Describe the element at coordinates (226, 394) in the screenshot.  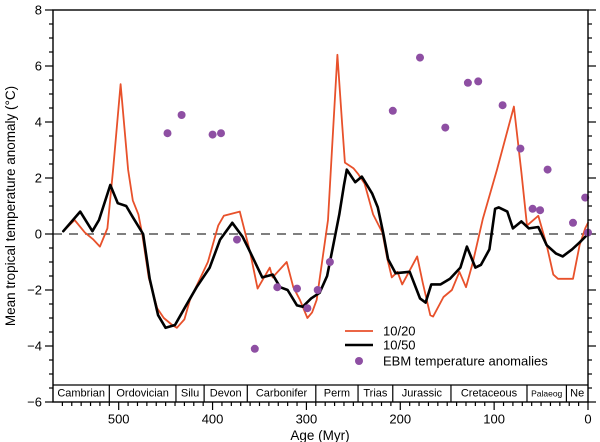
I see `period-label-devon: Devon` at that location.